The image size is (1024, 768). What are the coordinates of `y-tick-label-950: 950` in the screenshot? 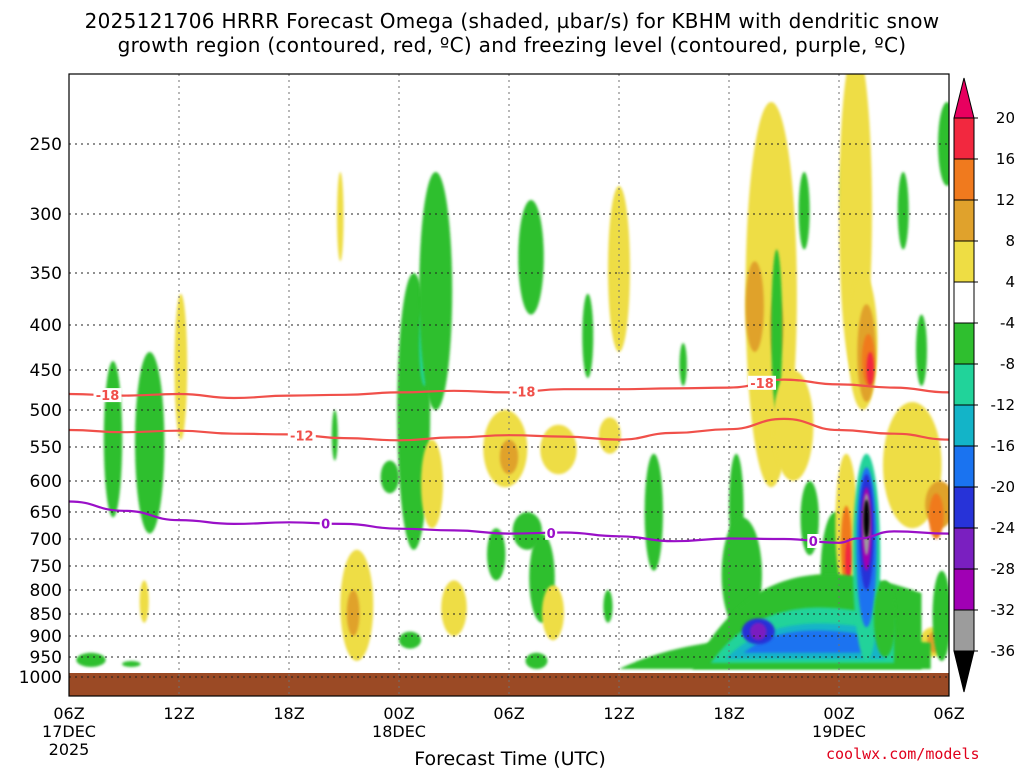 It's located at (46, 658).